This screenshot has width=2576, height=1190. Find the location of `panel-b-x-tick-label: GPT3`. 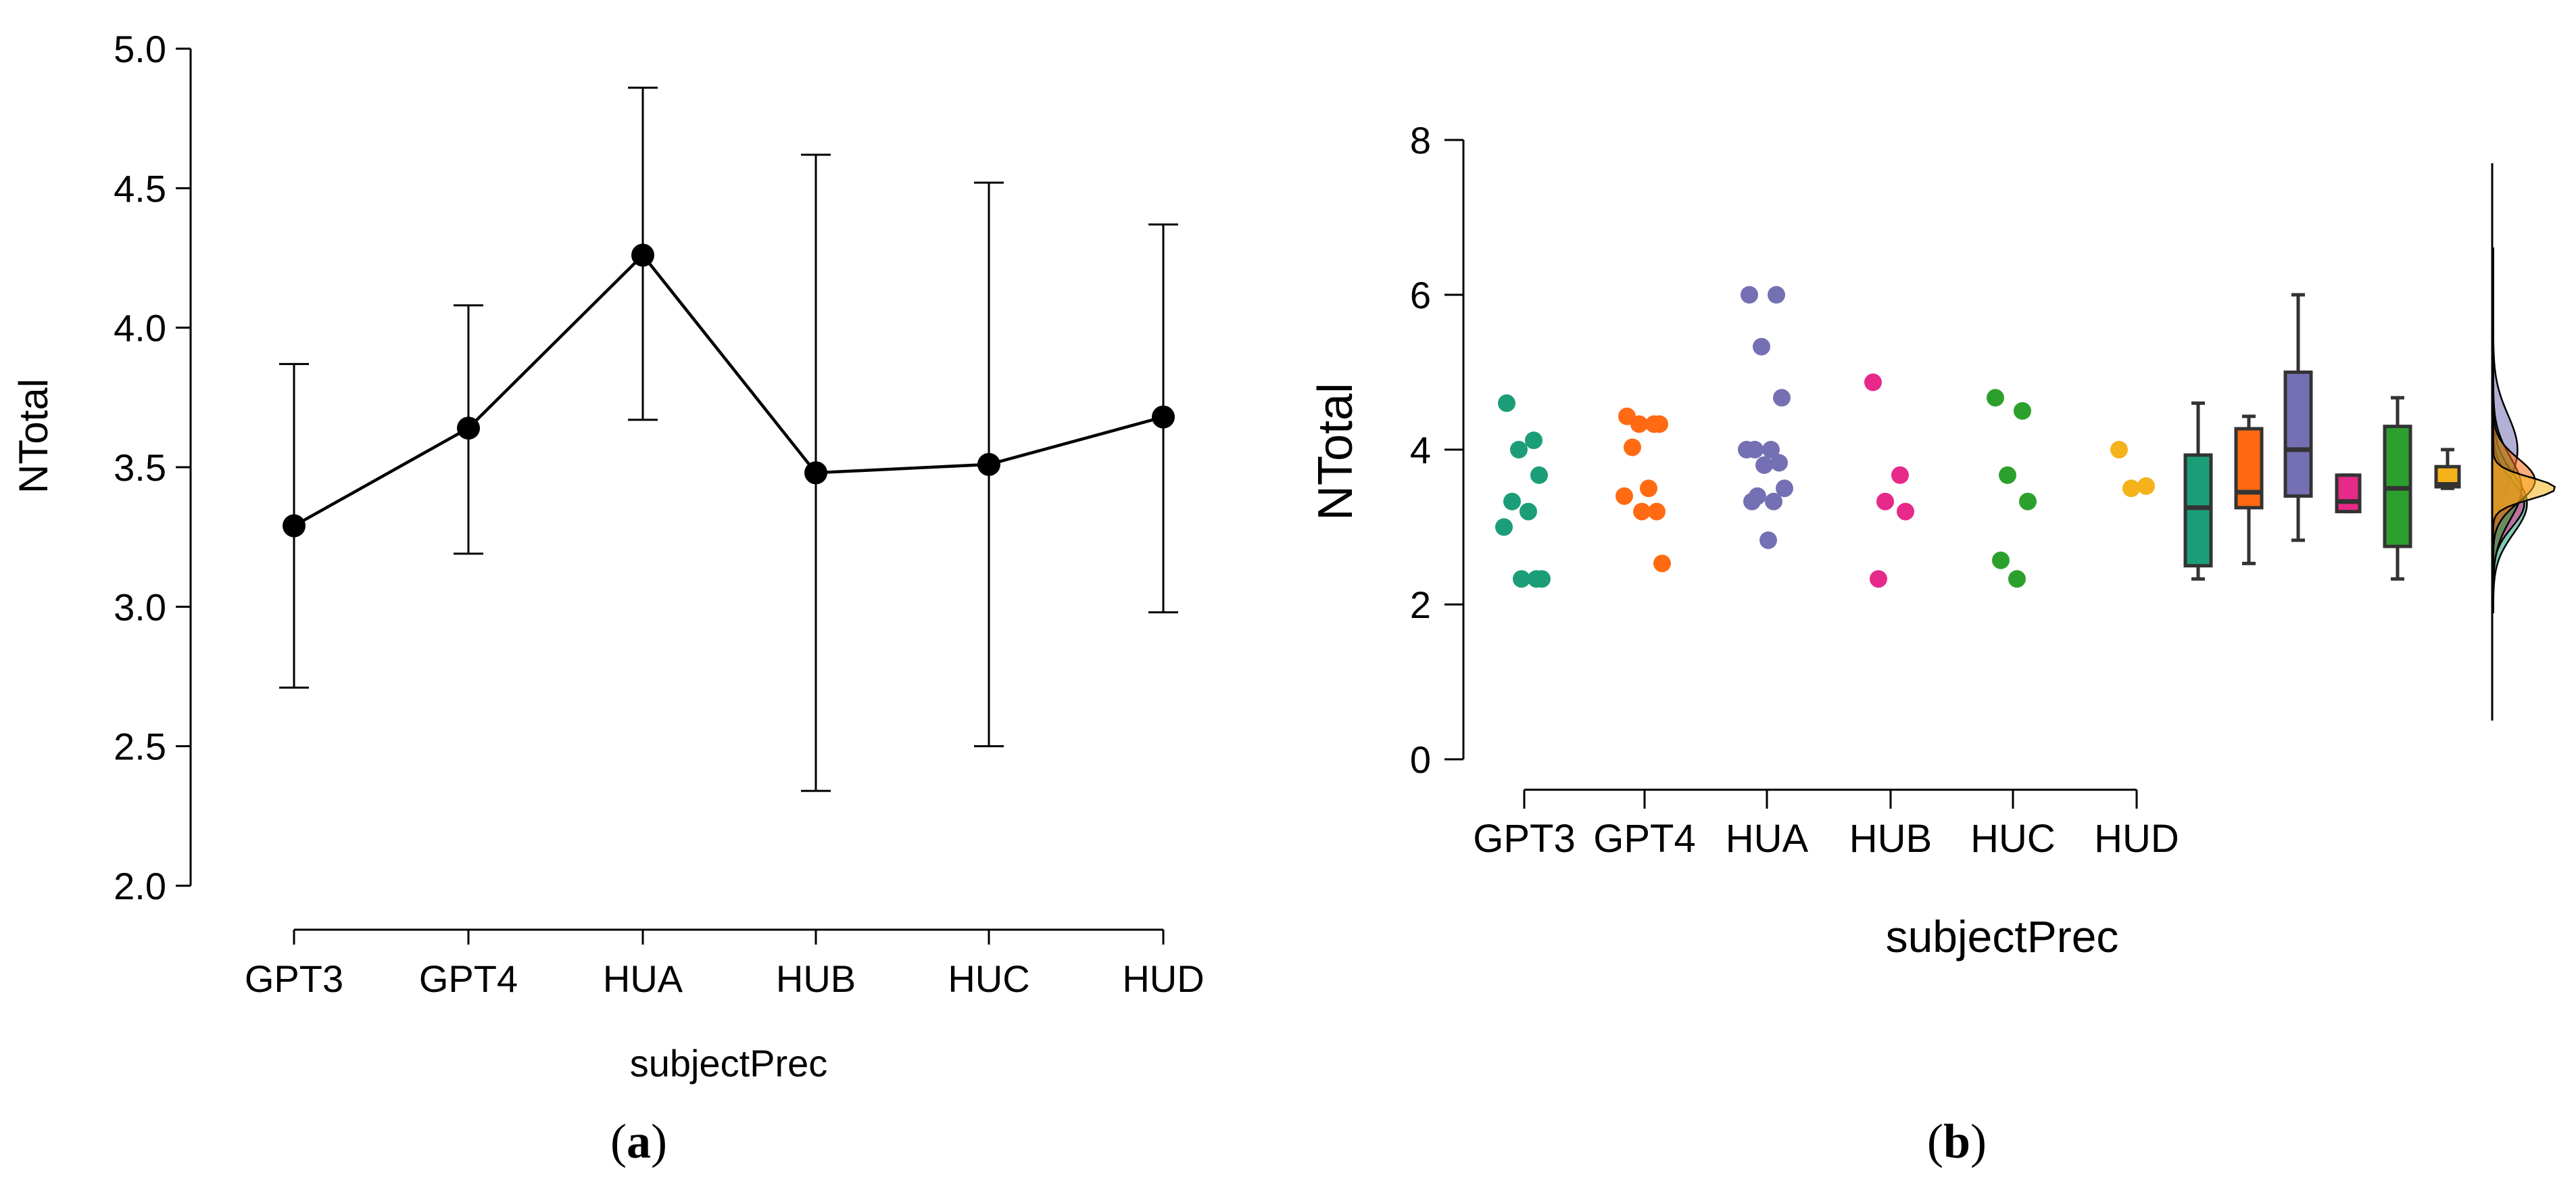

panel-b-x-tick-label: GPT3 is located at coordinates (1524, 839).